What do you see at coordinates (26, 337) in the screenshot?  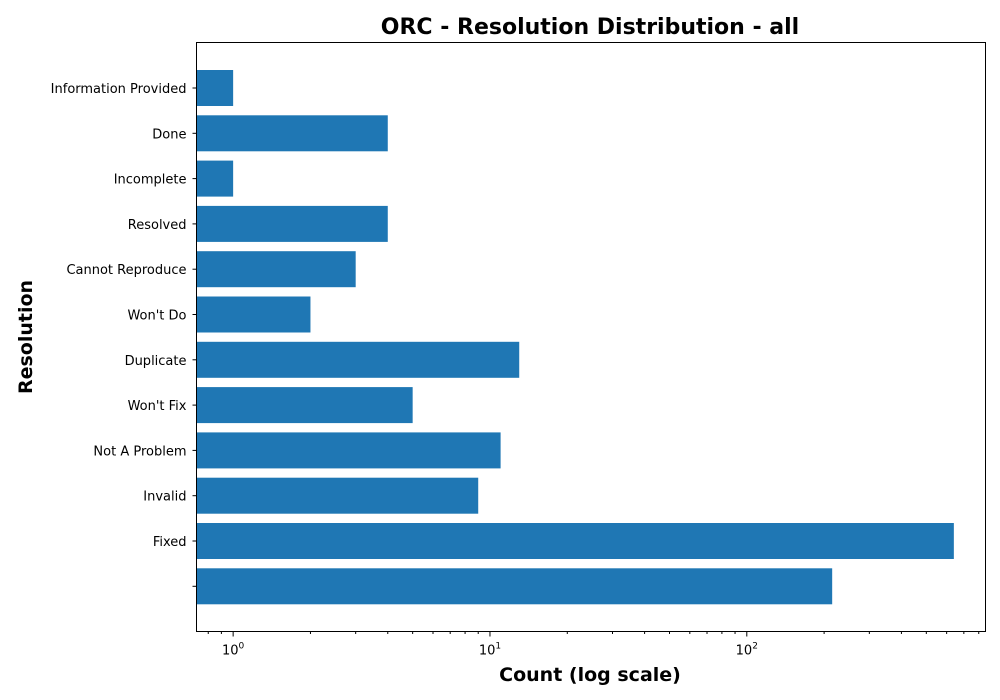 I see `y-axis-label: Resolution` at bounding box center [26, 337].